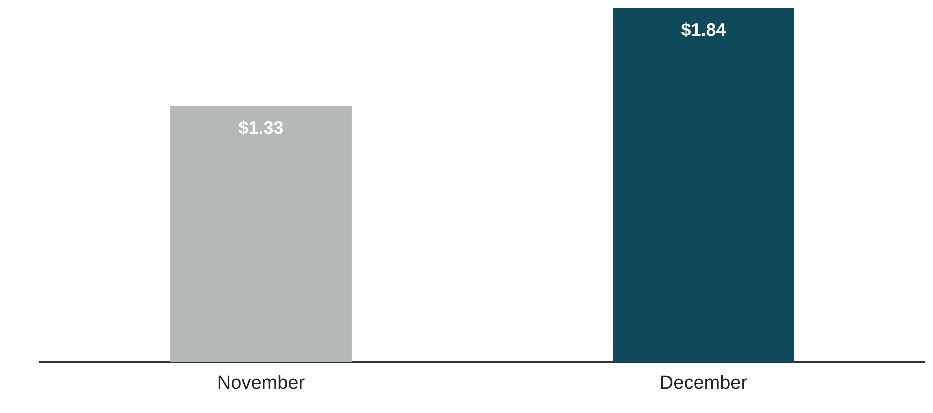 This screenshot has height=413, width=933. What do you see at coordinates (703, 30) in the screenshot?
I see `data-label: $1.84` at bounding box center [703, 30].